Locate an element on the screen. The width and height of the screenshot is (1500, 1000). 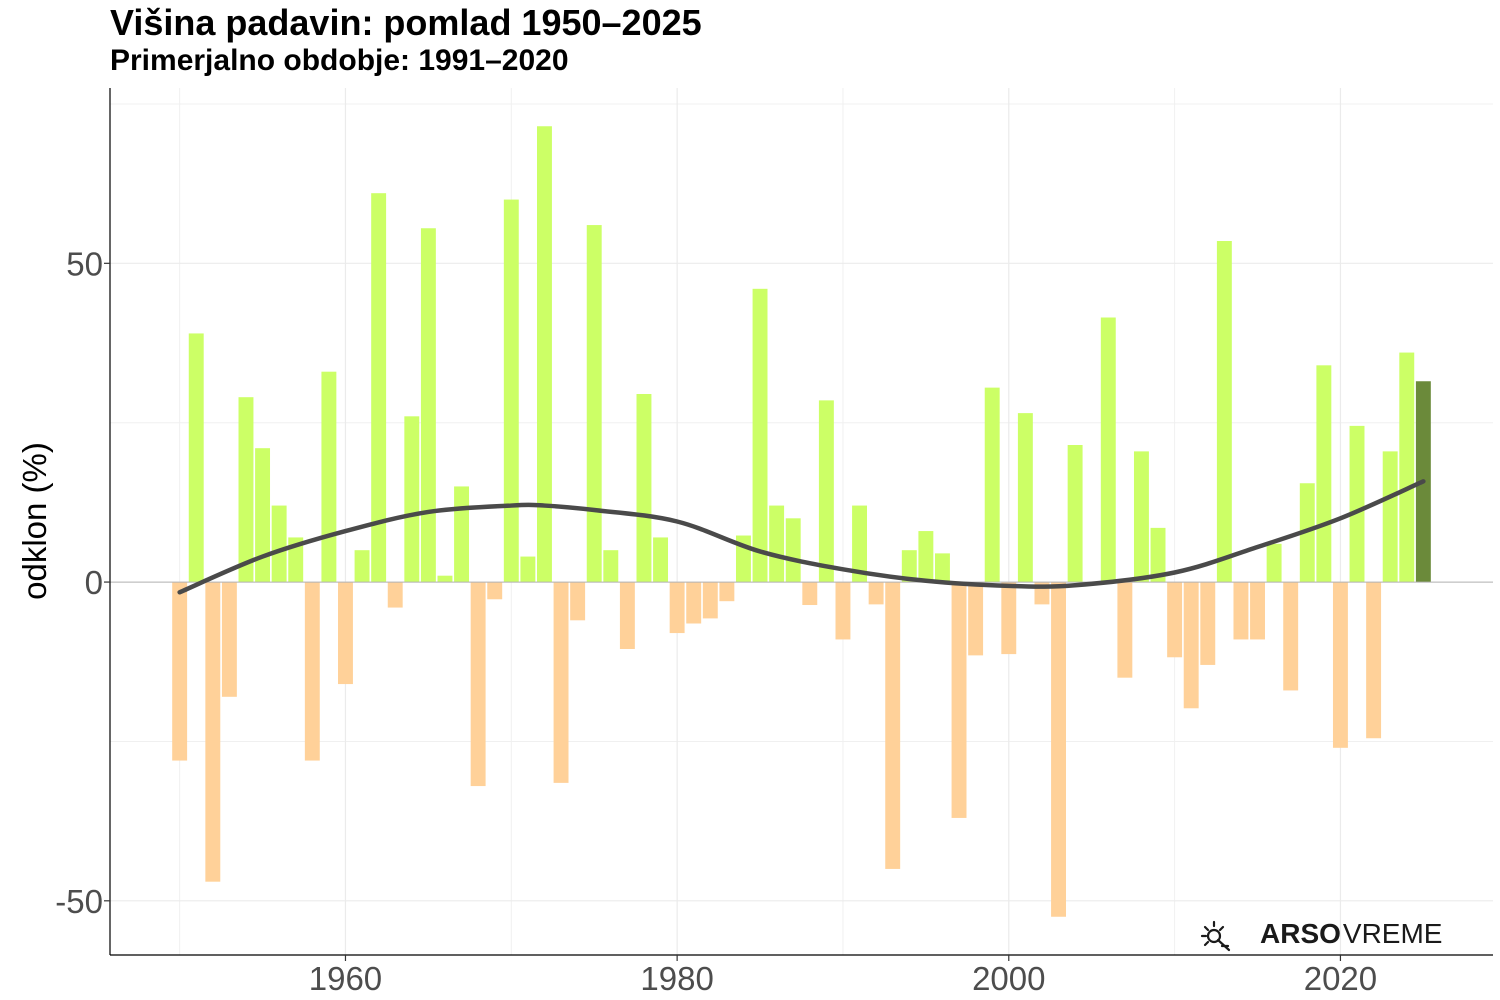
bar-1961 is located at coordinates (362, 566).